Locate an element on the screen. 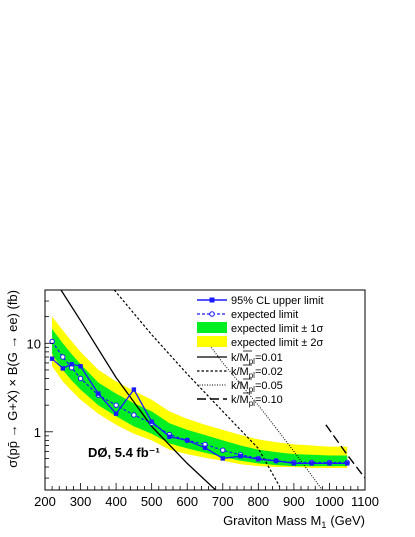 The image size is (415, 537). legend-band1-label: expected limit ± 1σ is located at coordinates (277, 329).